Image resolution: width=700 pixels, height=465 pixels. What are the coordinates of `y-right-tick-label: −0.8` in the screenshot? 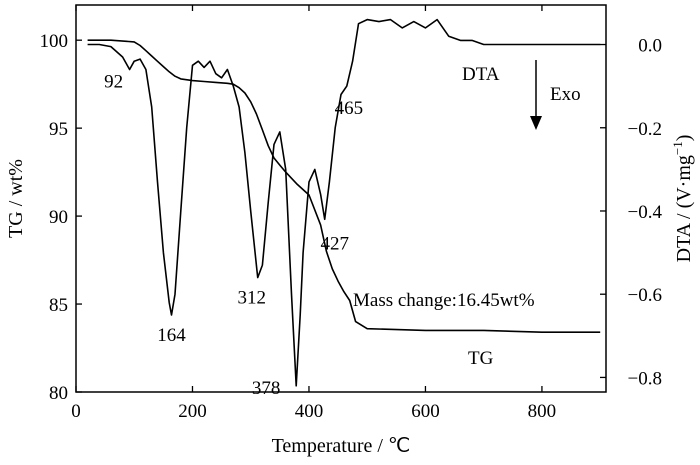 It's located at (645, 378).